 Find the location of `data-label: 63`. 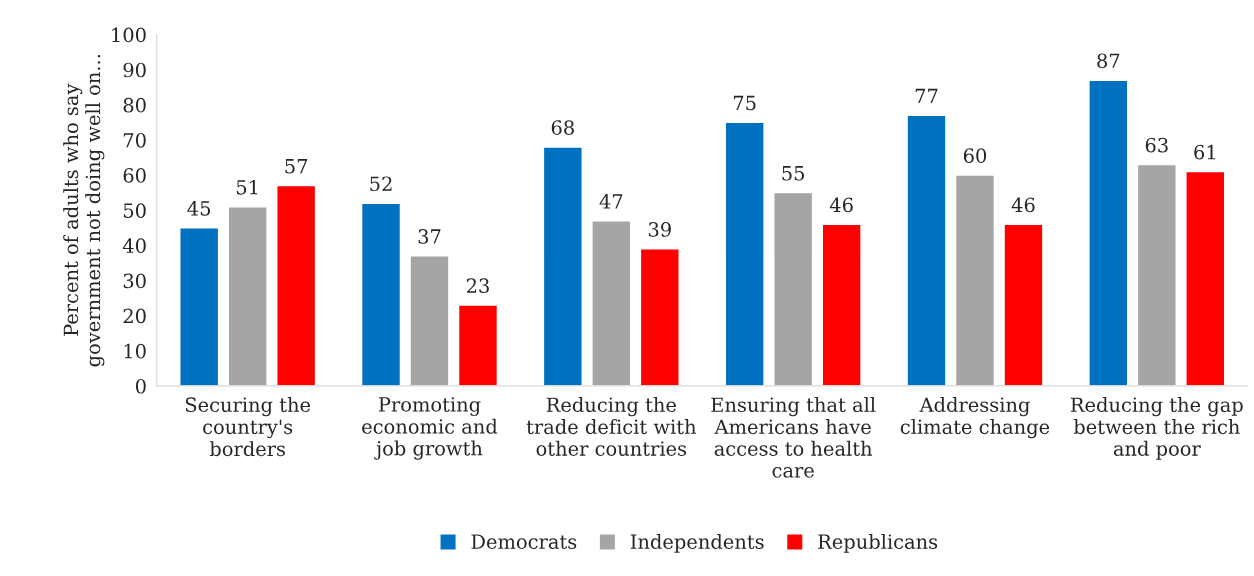

data-label: 63 is located at coordinates (1156, 145).